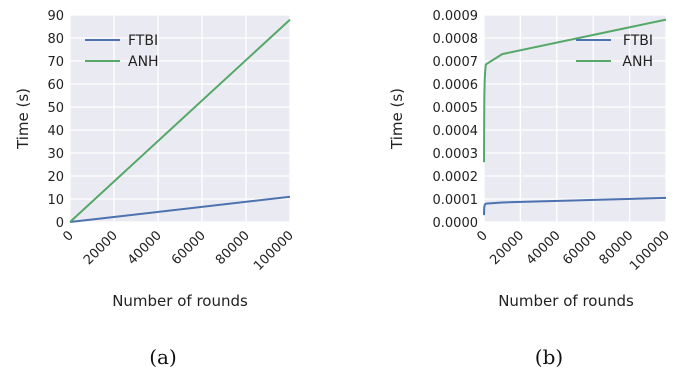 The image size is (689, 374). Describe the element at coordinates (55, 108) in the screenshot. I see `y-tick-label: 50` at that location.